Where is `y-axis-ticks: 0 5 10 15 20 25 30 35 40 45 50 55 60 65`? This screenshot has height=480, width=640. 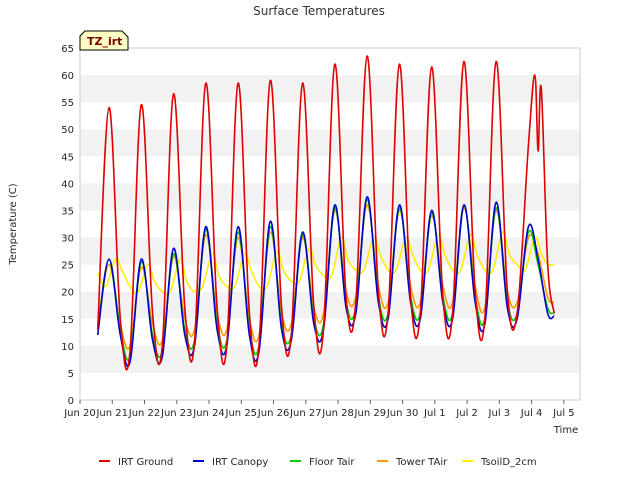 y-axis-ticks: 0 5 10 15 20 25 30 35 40 45 50 55 60 65 is located at coordinates (67, 225).